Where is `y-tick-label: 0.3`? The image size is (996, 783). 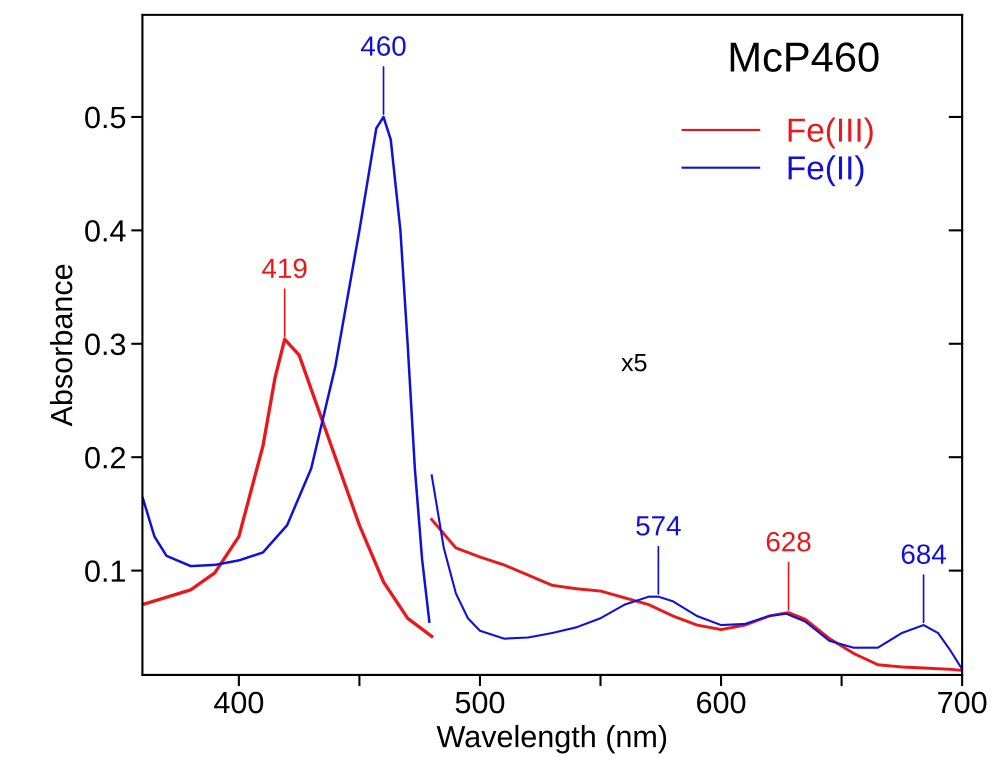 y-tick-label: 0.3 is located at coordinates (105, 345).